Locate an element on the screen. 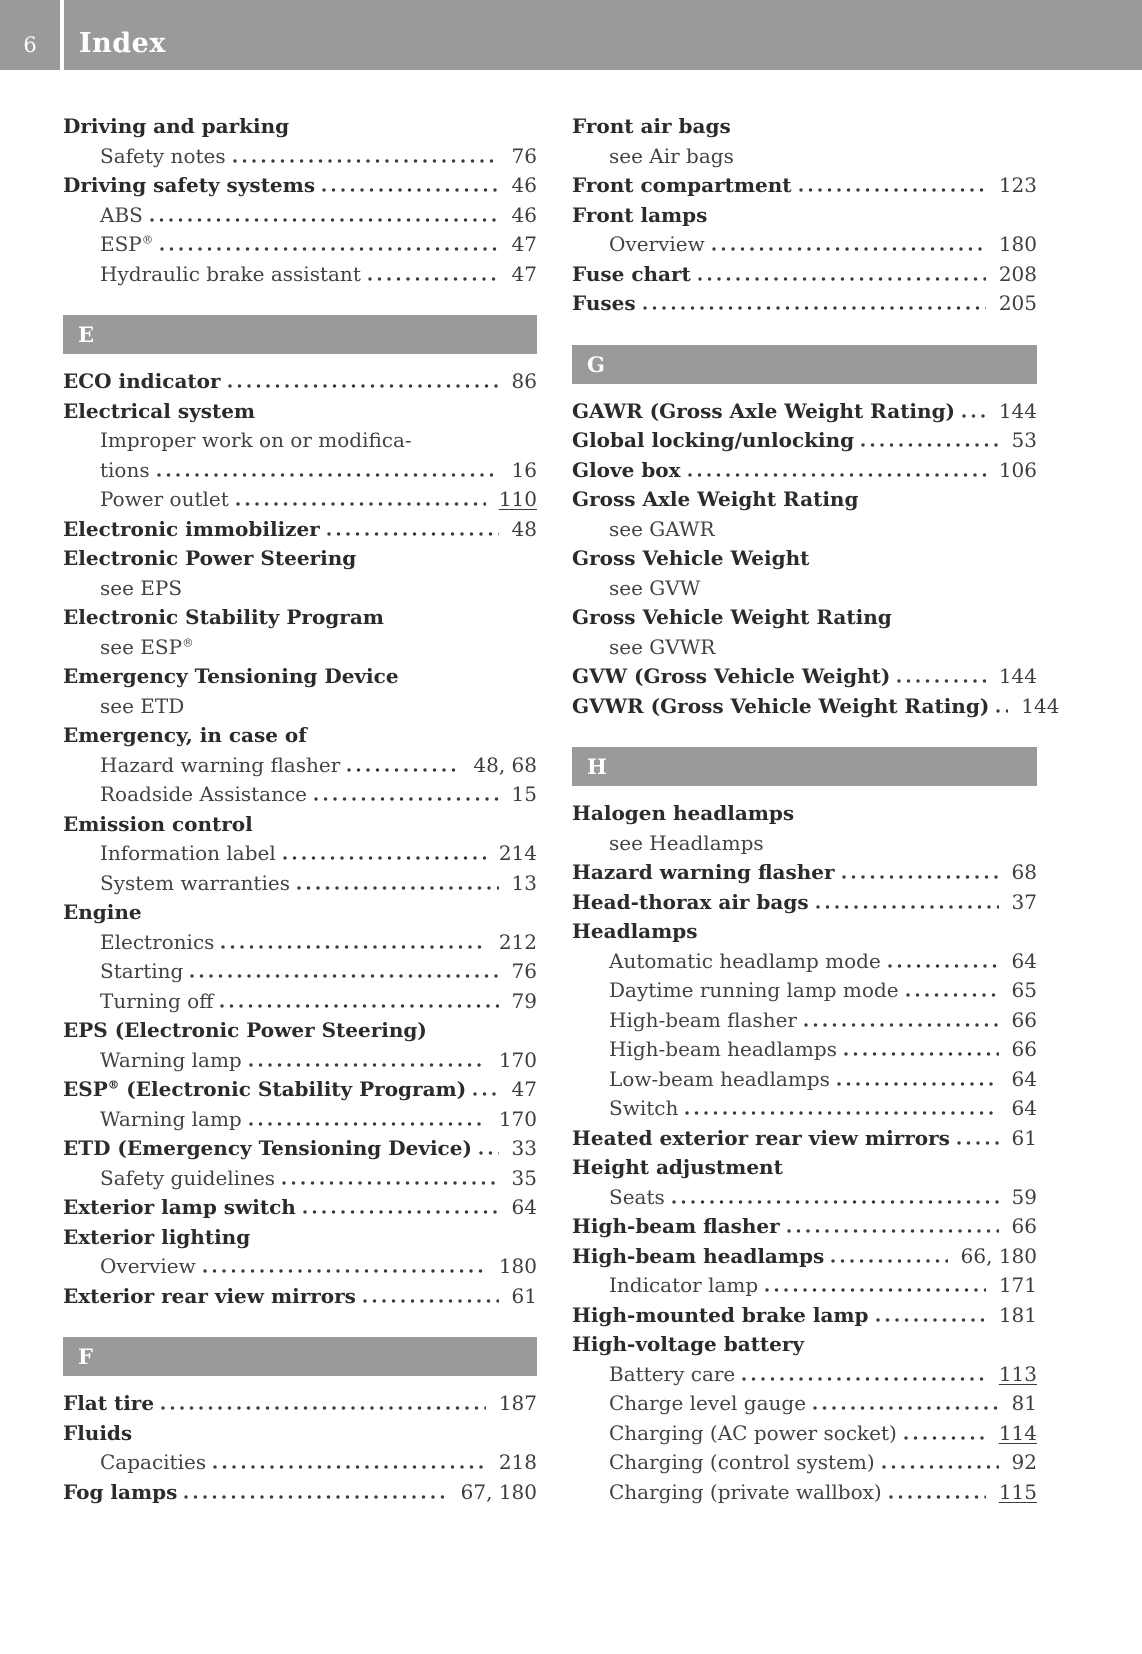 The width and height of the screenshot is (1142, 1654). page-reference: 48, 68 is located at coordinates (505, 764).